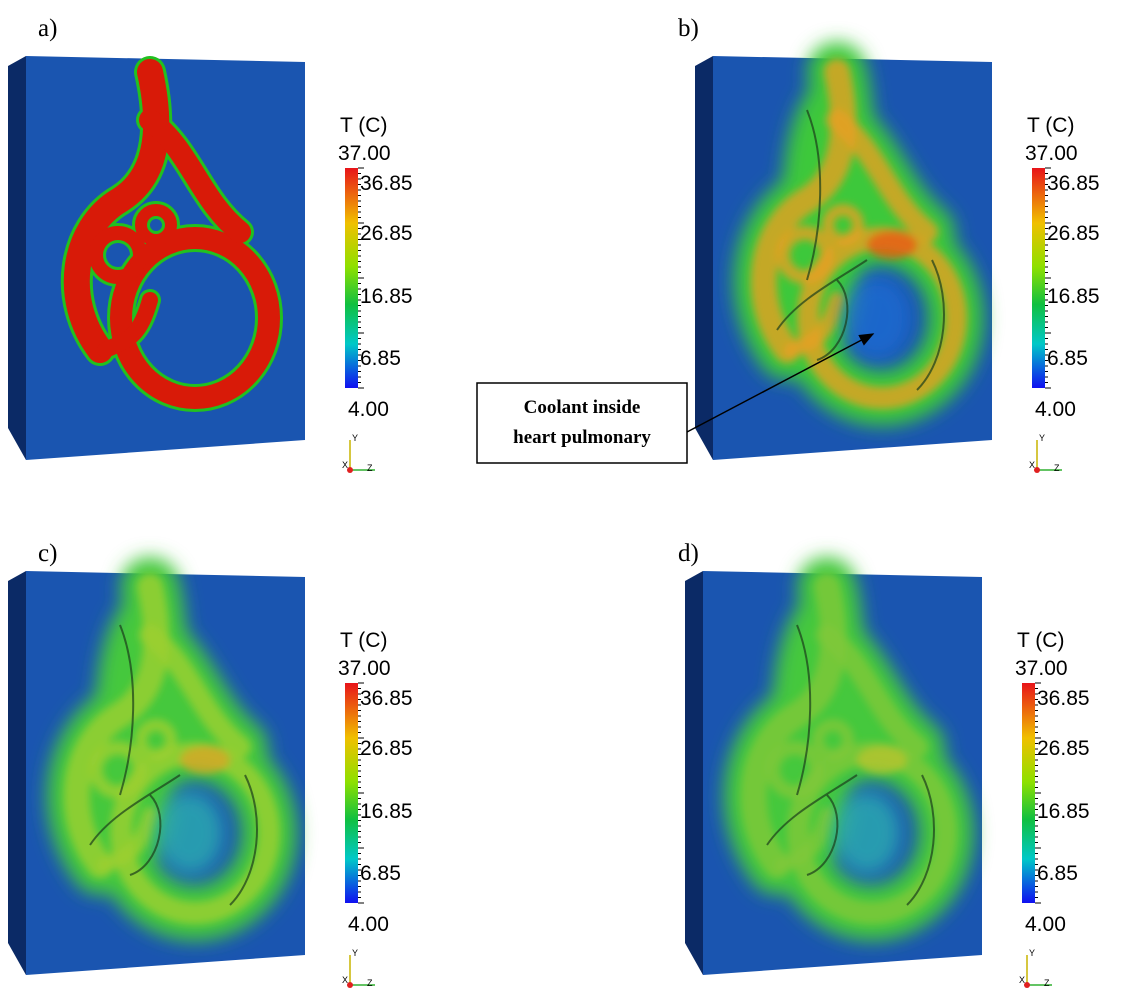  Describe the element at coordinates (47, 28) in the screenshot. I see `panel-label: a)` at that location.